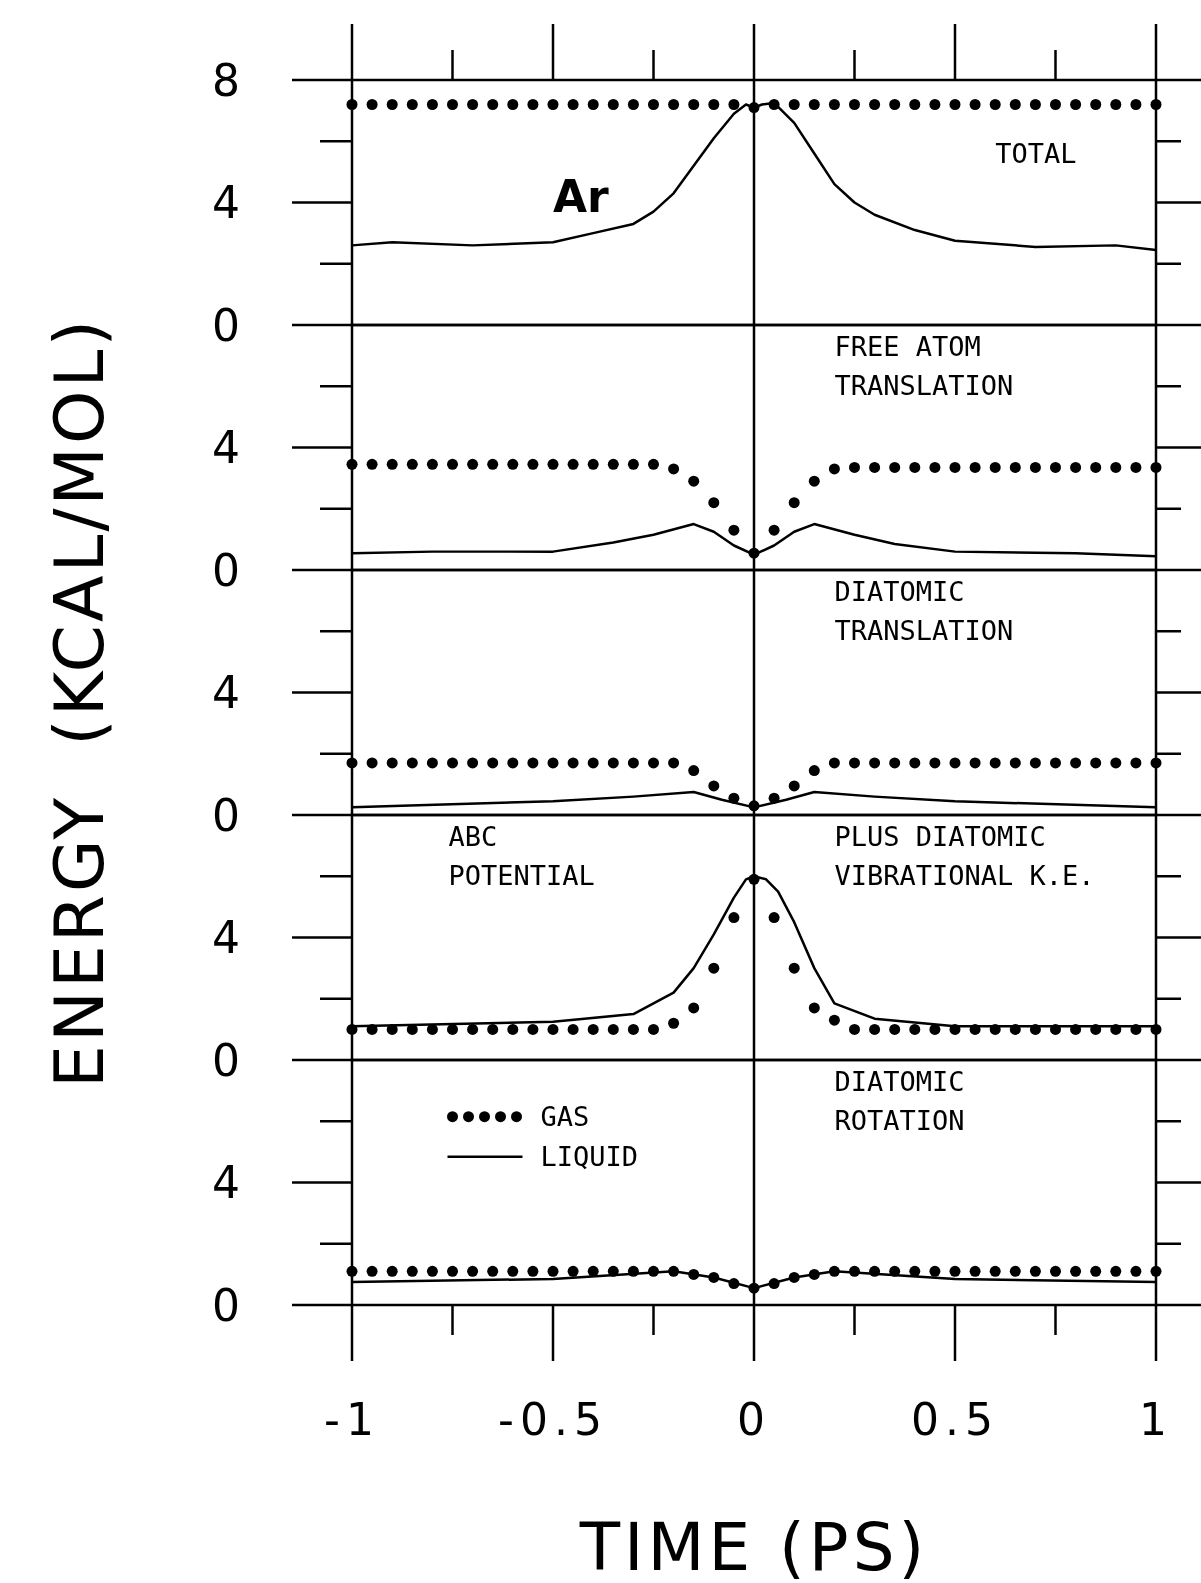  I want to click on annotation: ABC POTENTIAL, so click(521, 855).